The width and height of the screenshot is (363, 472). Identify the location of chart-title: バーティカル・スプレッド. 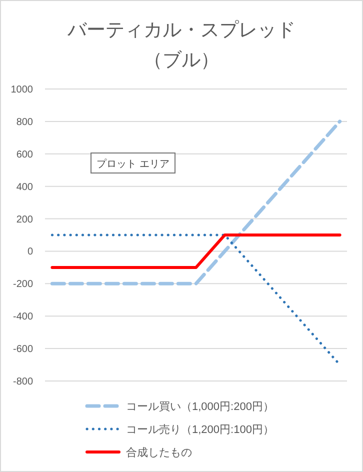
(181, 30).